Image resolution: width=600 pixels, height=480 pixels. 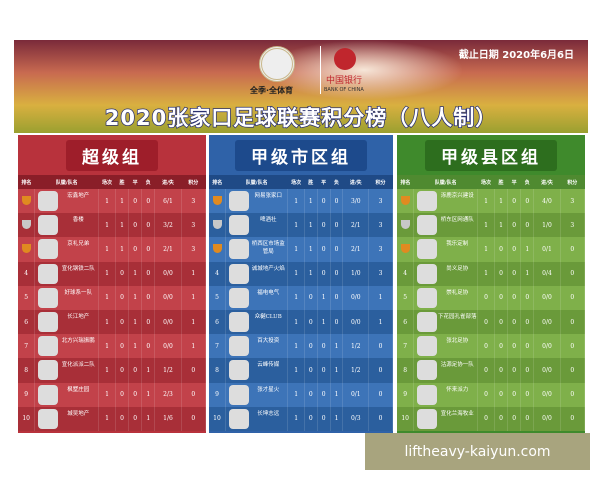 What do you see at coordinates (112, 322) in the screenshot?
I see `table-row: 6 长江地产 1 0 1 0 0/0 1` at bounding box center [112, 322].